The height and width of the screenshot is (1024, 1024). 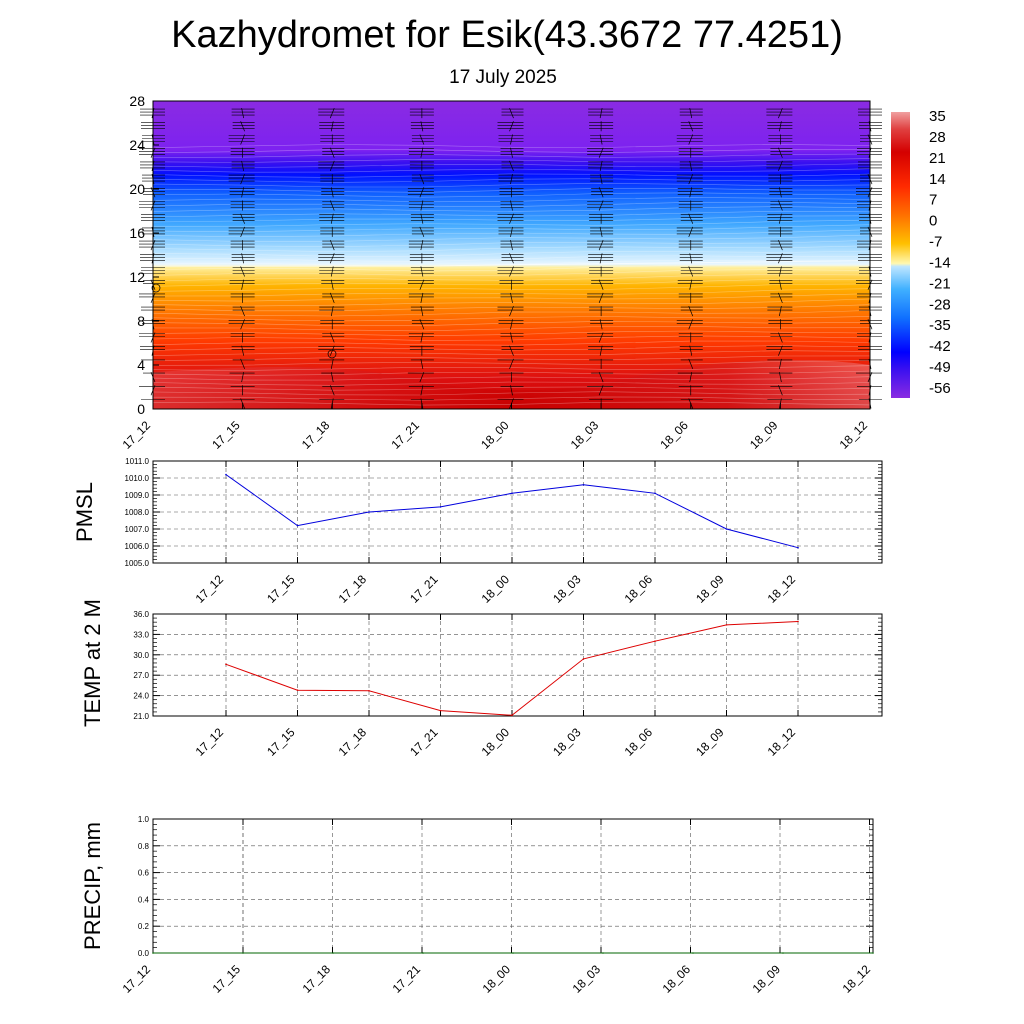 What do you see at coordinates (940, 262) in the screenshot?
I see `colorbar-label: -14` at bounding box center [940, 262].